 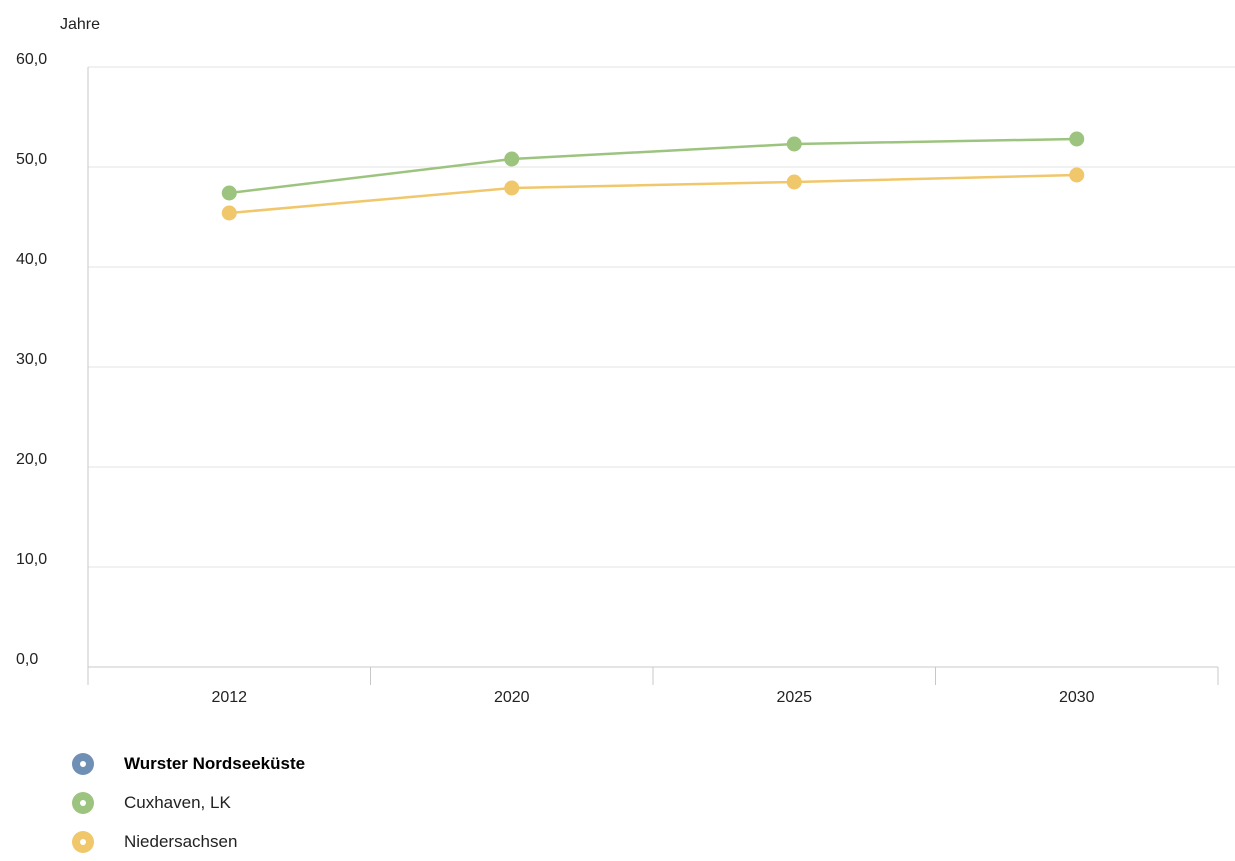 What do you see at coordinates (322, 841) in the screenshot?
I see `legend-item: Niedersachsen` at bounding box center [322, 841].